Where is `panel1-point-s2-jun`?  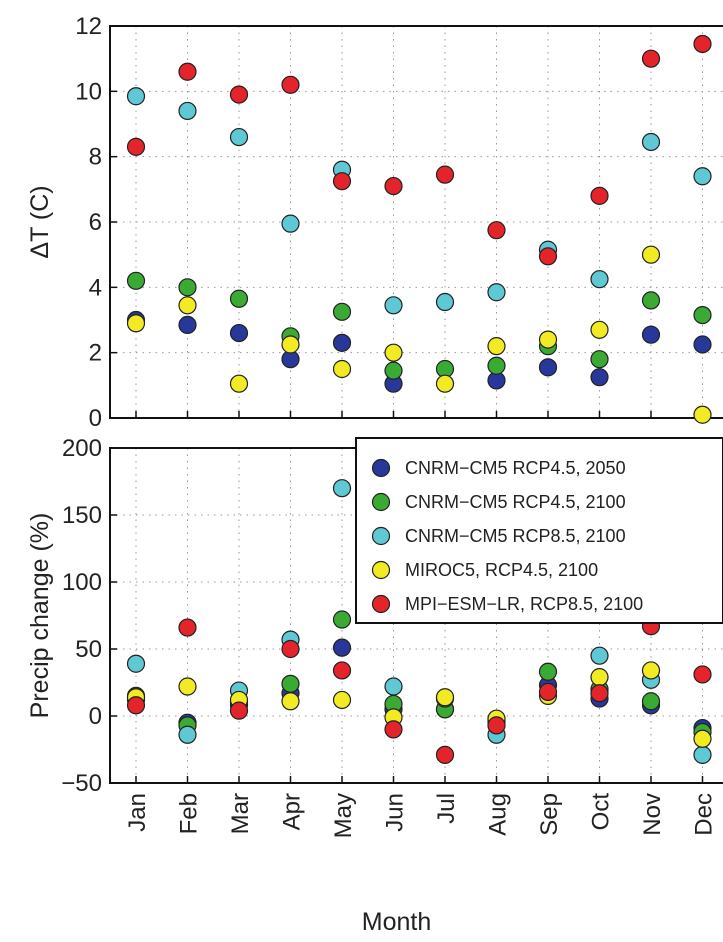
panel1-point-s2-jun is located at coordinates (393, 370).